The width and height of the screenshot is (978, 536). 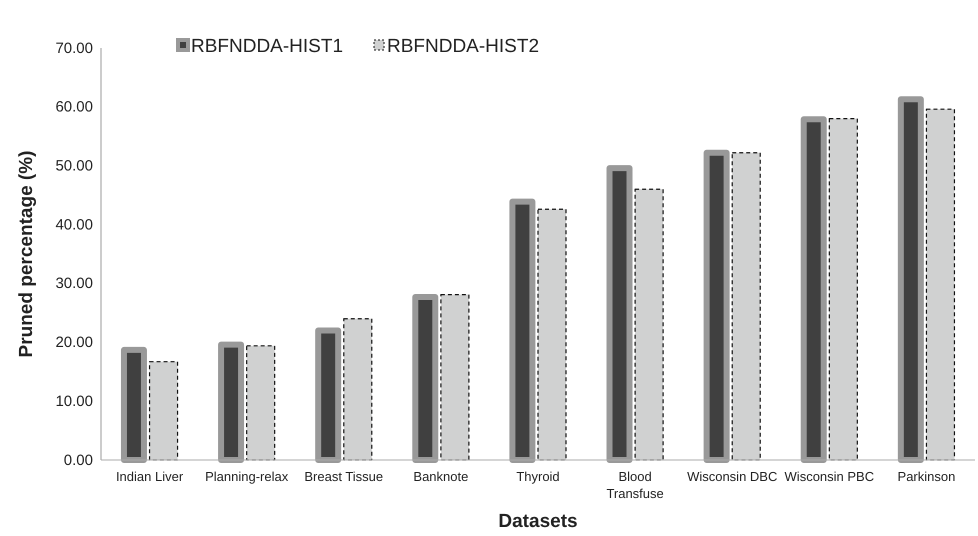 What do you see at coordinates (74, 166) in the screenshot?
I see `y-tick-label: 50.00` at bounding box center [74, 166].